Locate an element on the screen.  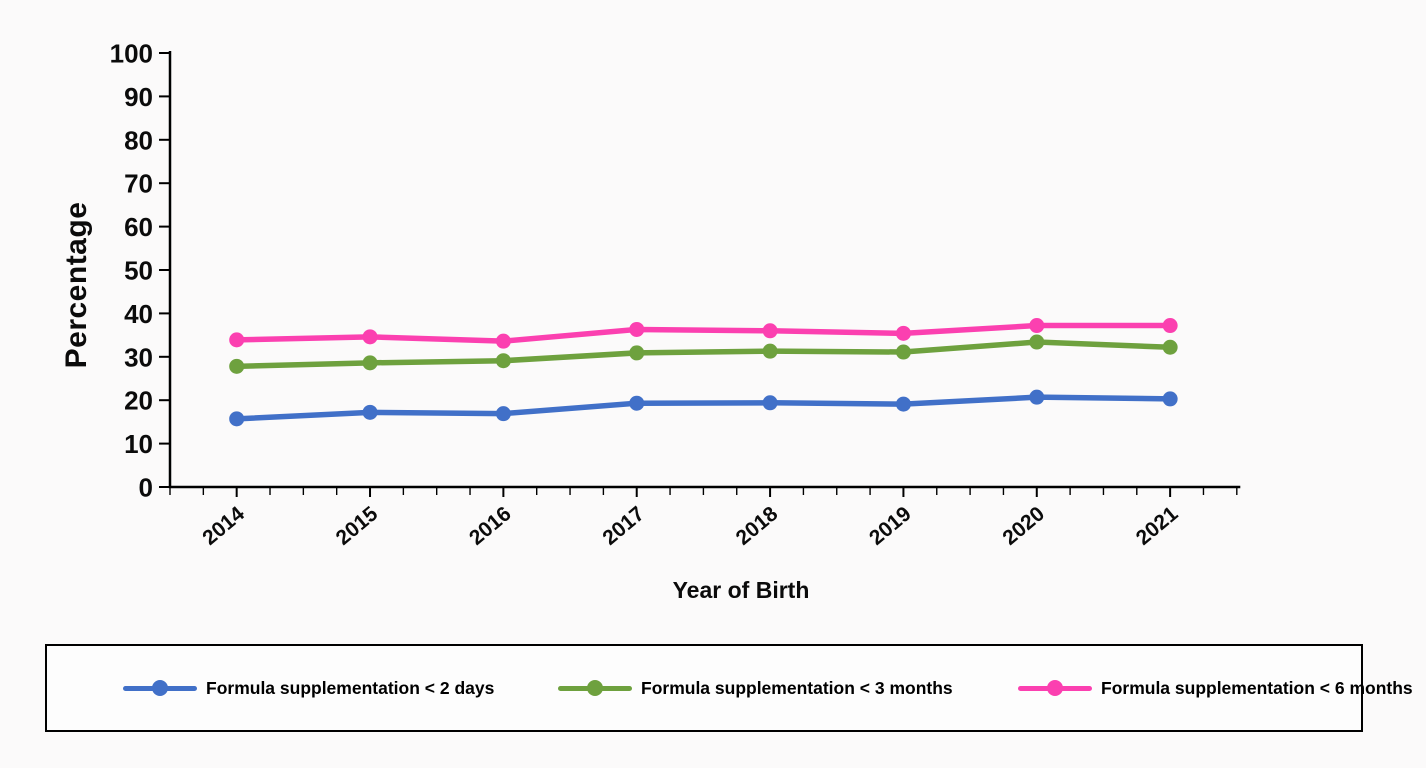
x-tick-label: 2019 is located at coordinates (890, 526).